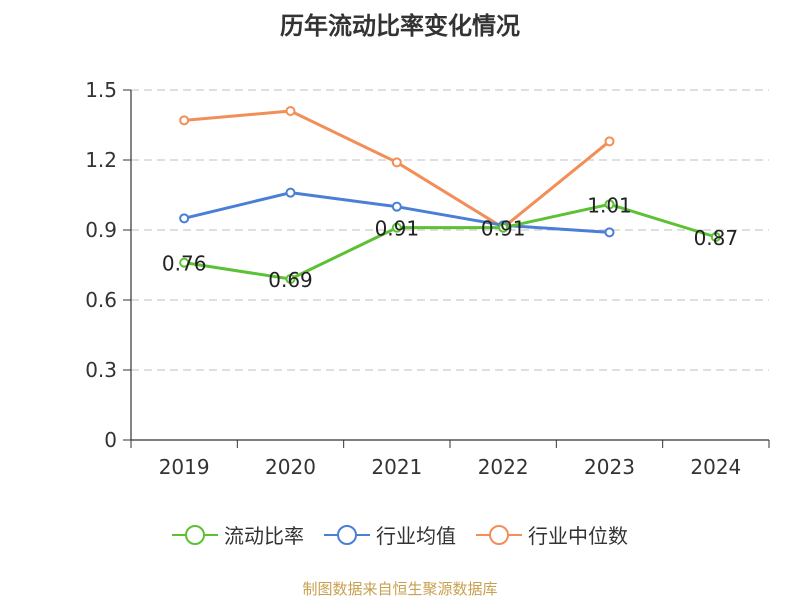  I want to click on data-labels: 0.76 0.69 0.91 0.91 1.01 0.87, so click(450, 242).